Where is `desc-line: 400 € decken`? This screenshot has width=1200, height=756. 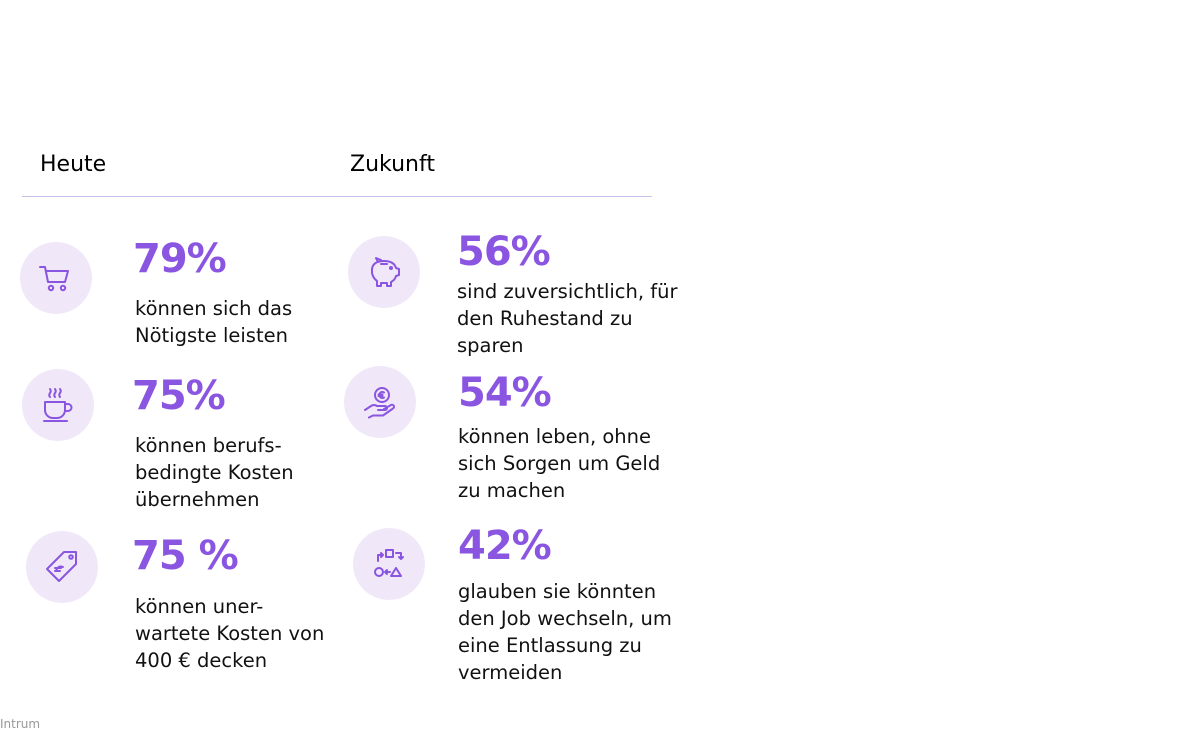 desc-line: 400 € decken is located at coordinates (201, 660).